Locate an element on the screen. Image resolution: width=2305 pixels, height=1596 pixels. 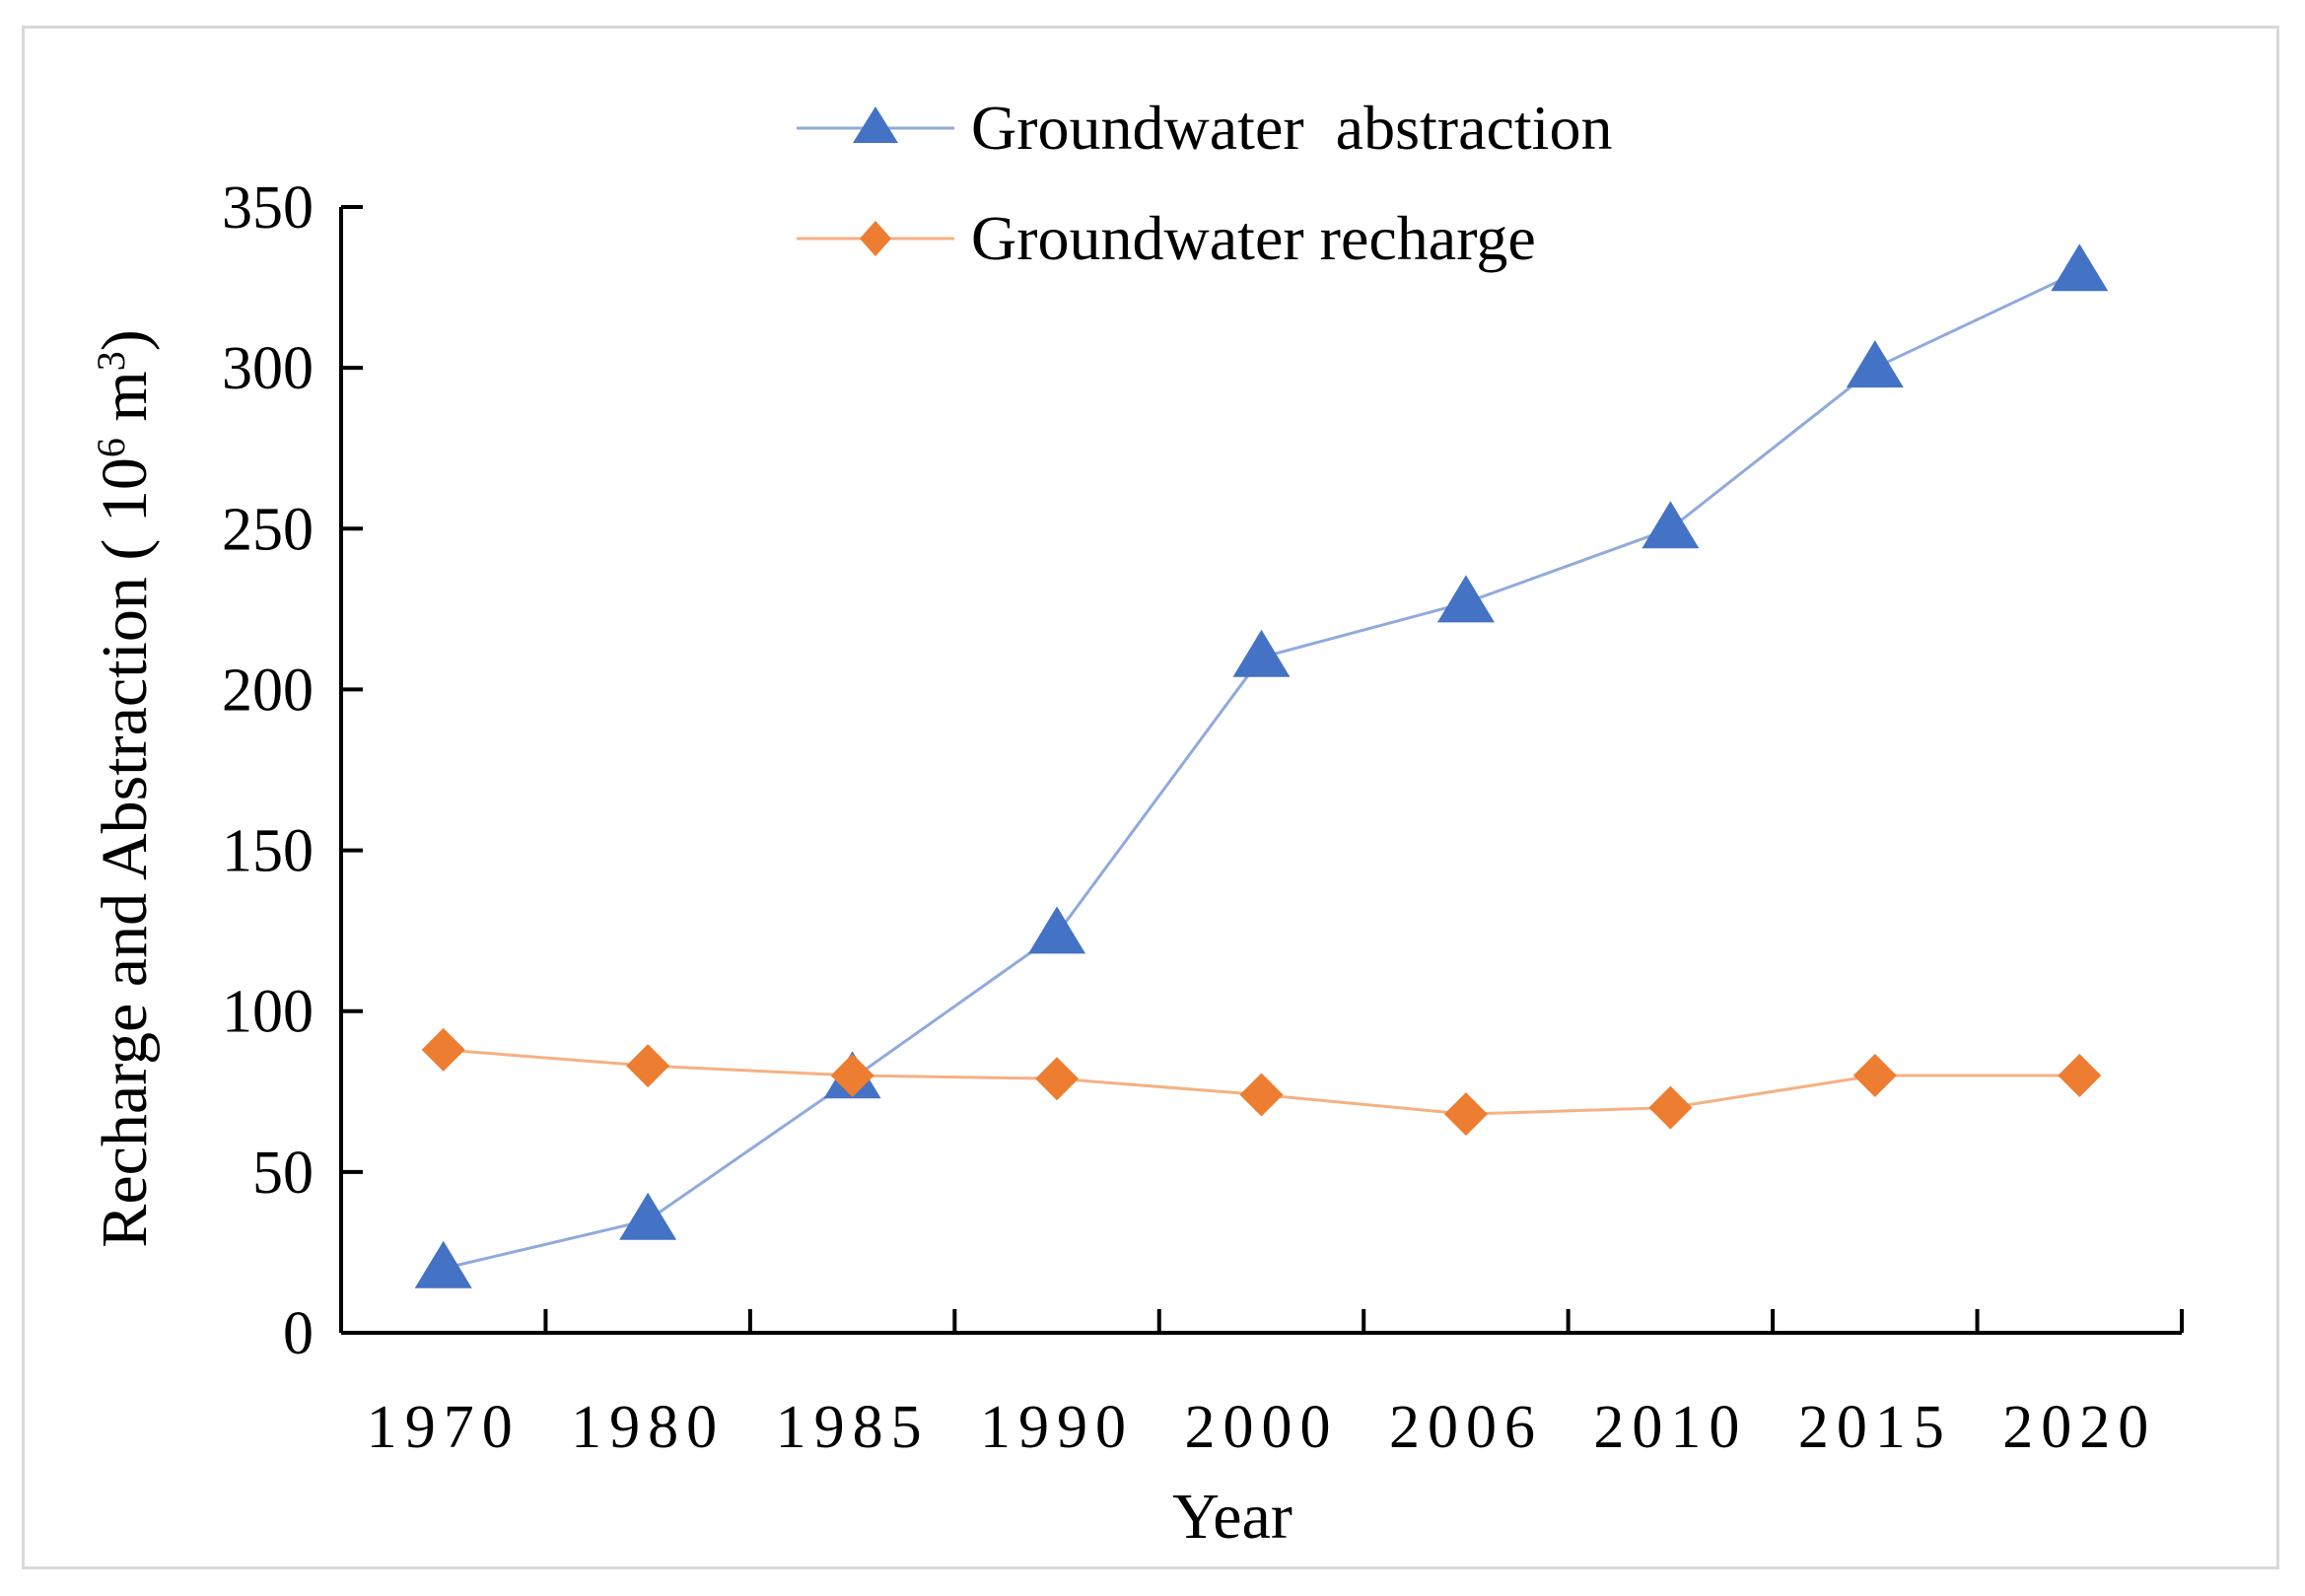
x-axis-ticks: 1970 1980 1985 1990 2000 2006 2010 2015 2020 is located at coordinates (1276, 1385).